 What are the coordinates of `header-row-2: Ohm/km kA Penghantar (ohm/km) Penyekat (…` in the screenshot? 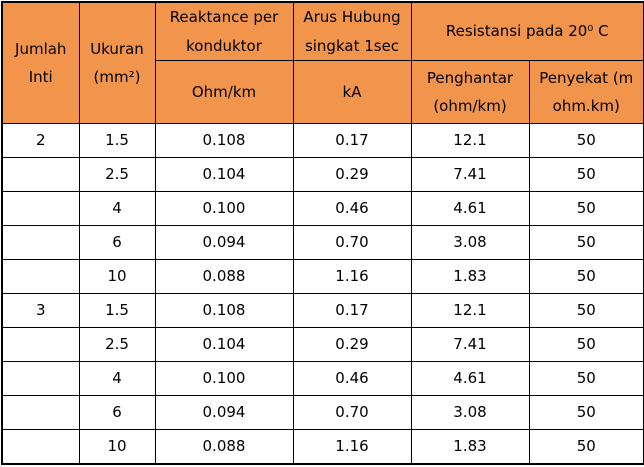 It's located at (323, 92).